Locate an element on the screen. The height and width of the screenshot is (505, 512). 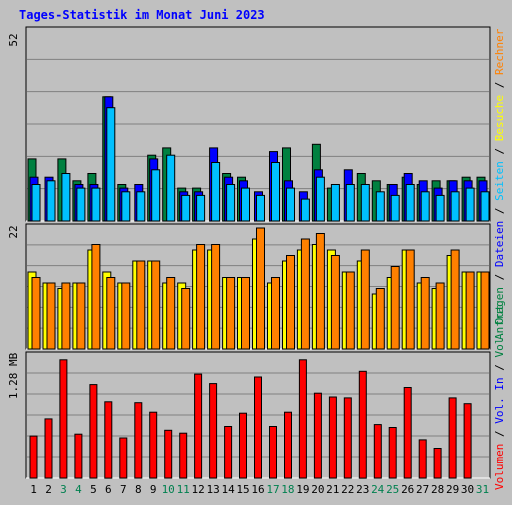
x-tick-label: 9 is located at coordinates (153, 489).